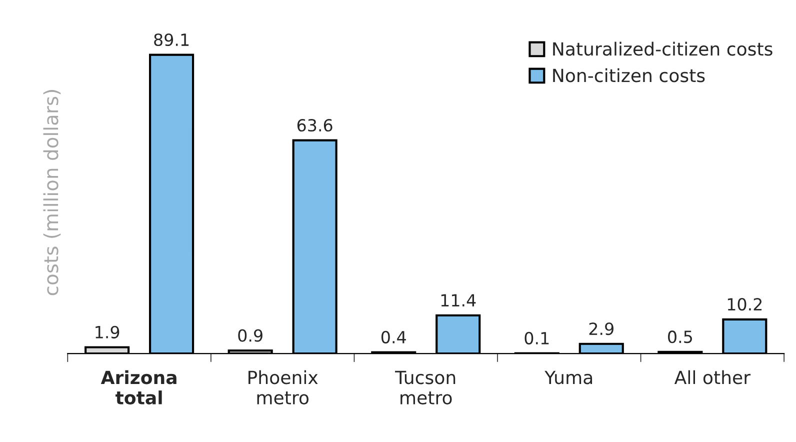 Image resolution: width=796 pixels, height=442 pixels. What do you see at coordinates (314, 125) in the screenshot?
I see `data-label: 63.6` at bounding box center [314, 125].